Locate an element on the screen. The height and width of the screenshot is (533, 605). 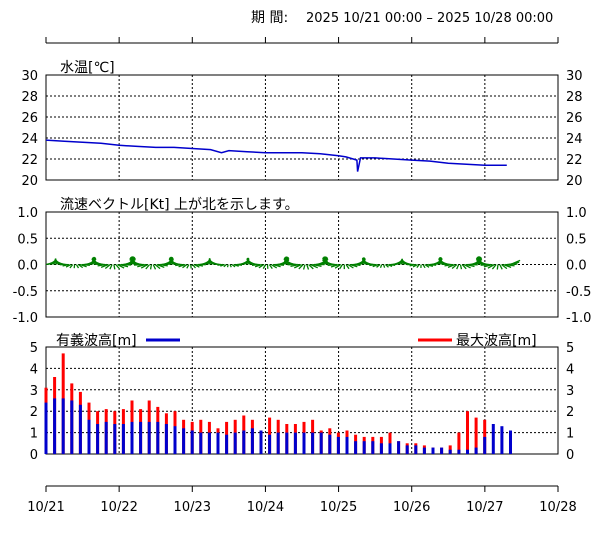
current-right-ticks: 1.00.50.0-0.5-1.0 is located at coordinates (578, 266).